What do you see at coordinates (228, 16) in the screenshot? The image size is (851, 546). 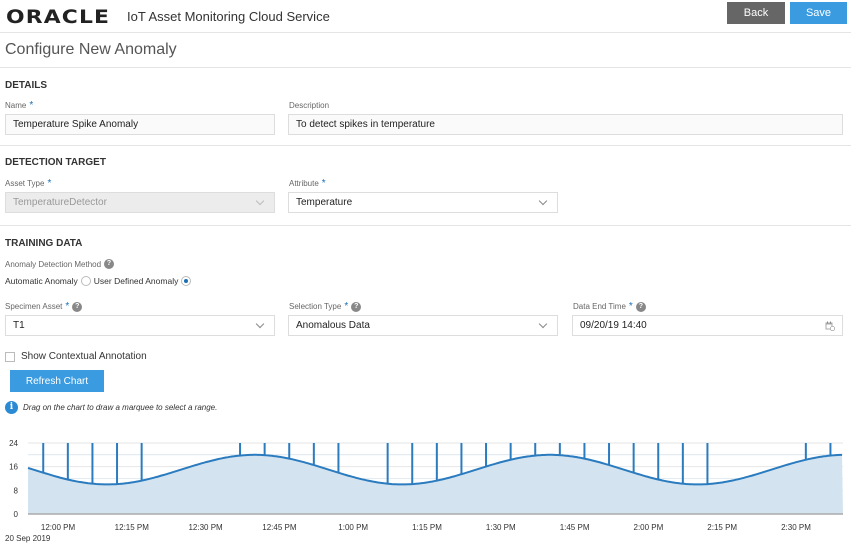 I see `app-title: IoT Asset Monitoring Cloud Service` at bounding box center [228, 16].